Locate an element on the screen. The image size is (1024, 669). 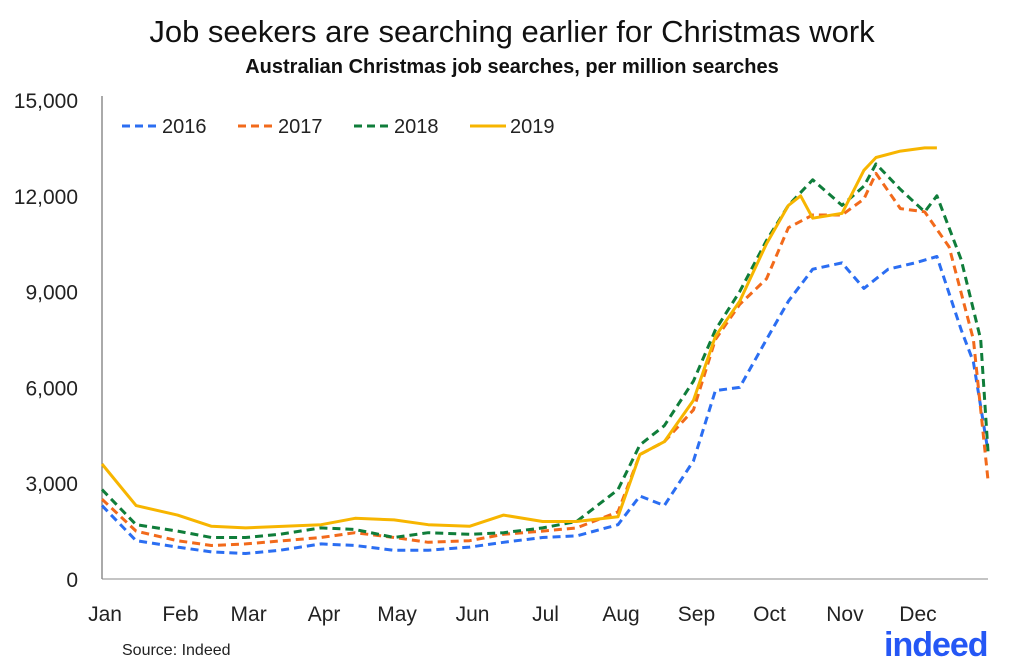
legend-label: 2016 is located at coordinates (184, 127).